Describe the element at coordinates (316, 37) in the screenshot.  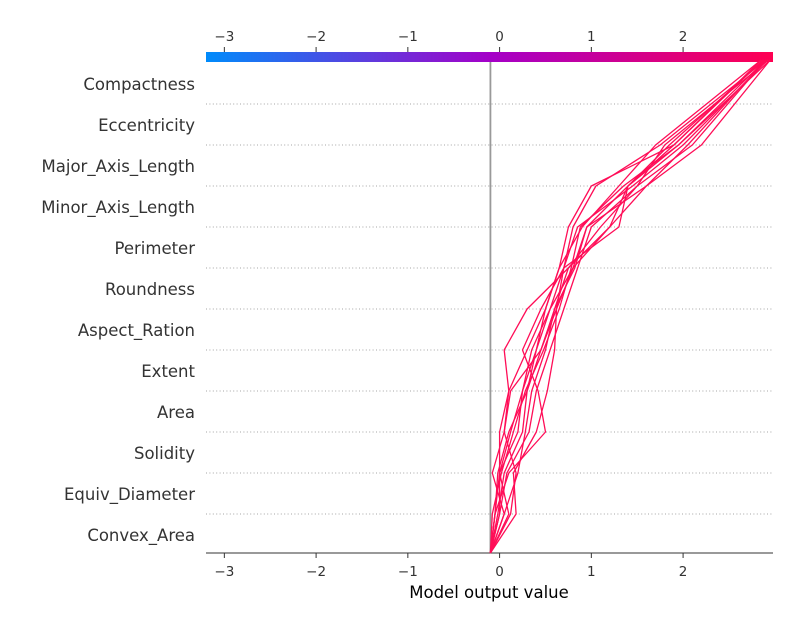
I see `top-tick-label: −2` at that location.